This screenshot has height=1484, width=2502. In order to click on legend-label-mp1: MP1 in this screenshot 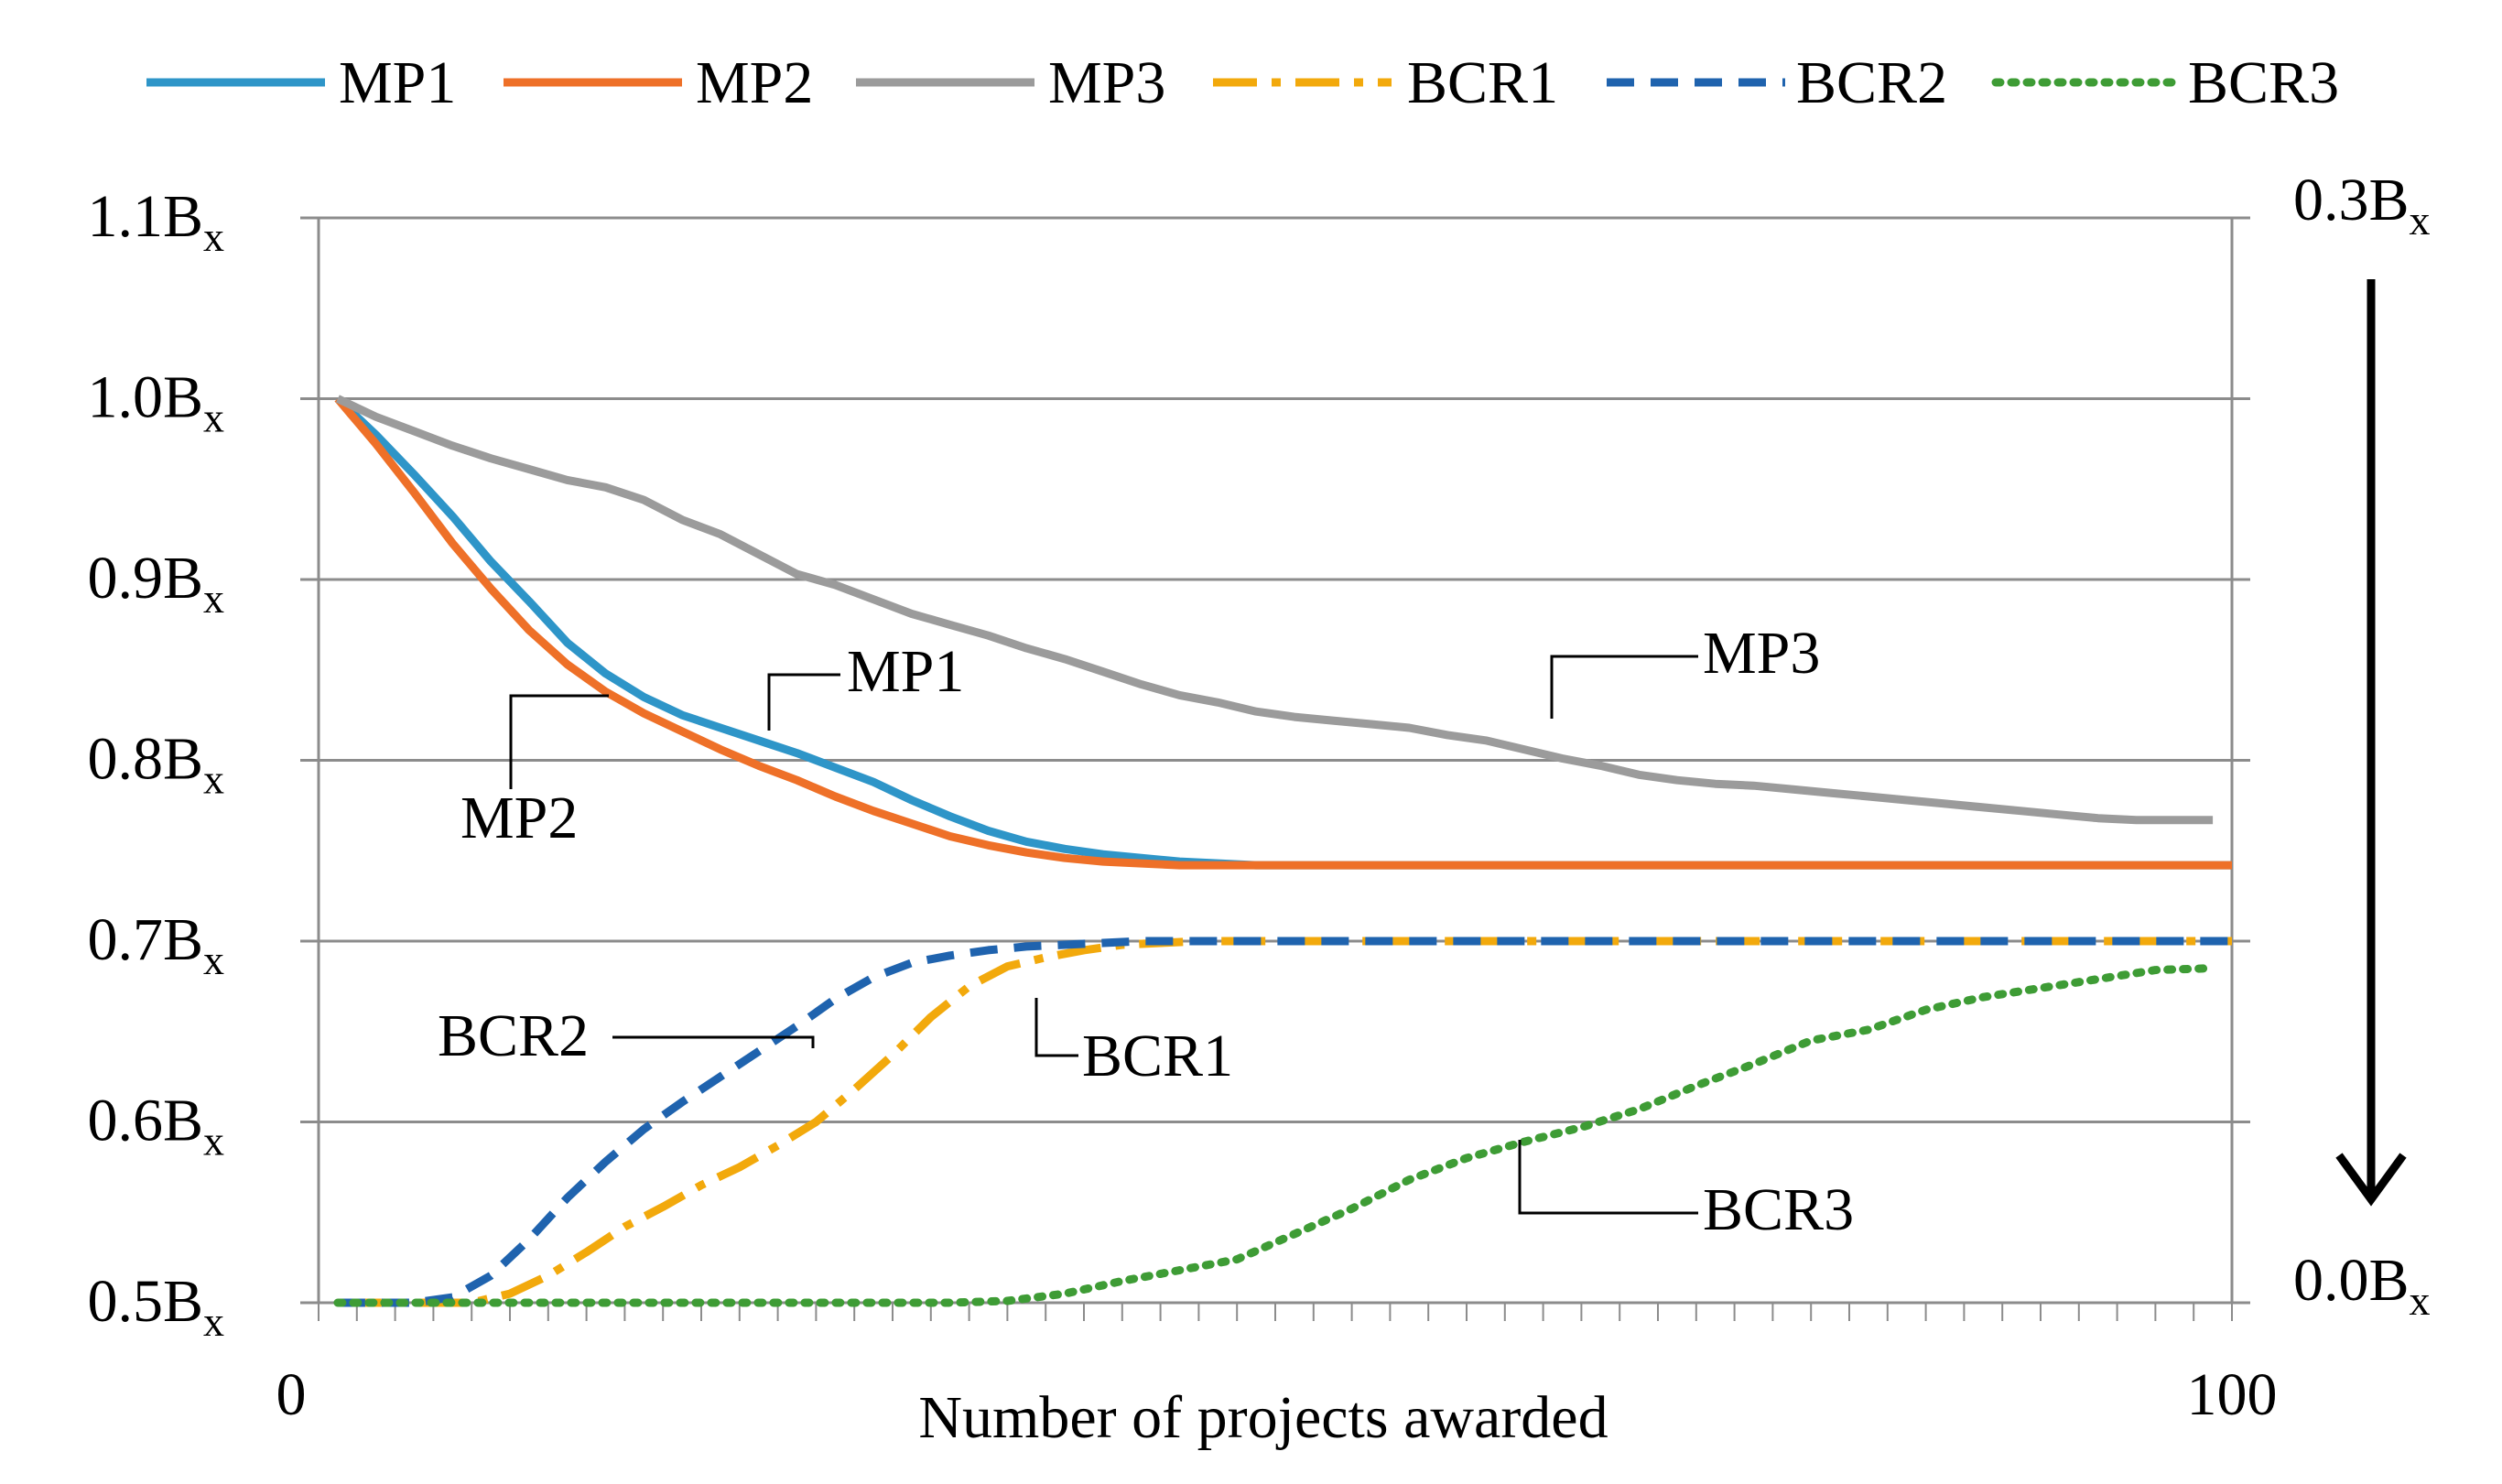, I will do `click(397, 83)`.